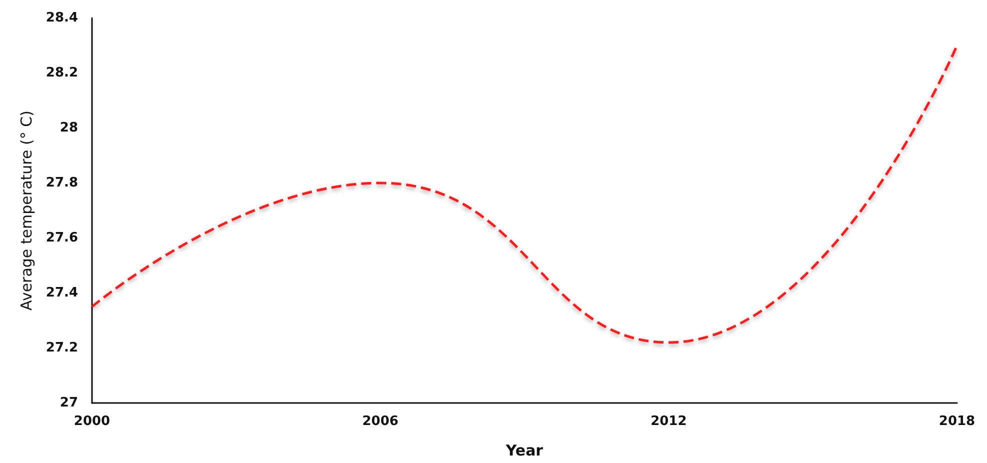 This screenshot has height=463, width=987. Describe the element at coordinates (62, 348) in the screenshot. I see `y-tick-label: 27.2` at that location.